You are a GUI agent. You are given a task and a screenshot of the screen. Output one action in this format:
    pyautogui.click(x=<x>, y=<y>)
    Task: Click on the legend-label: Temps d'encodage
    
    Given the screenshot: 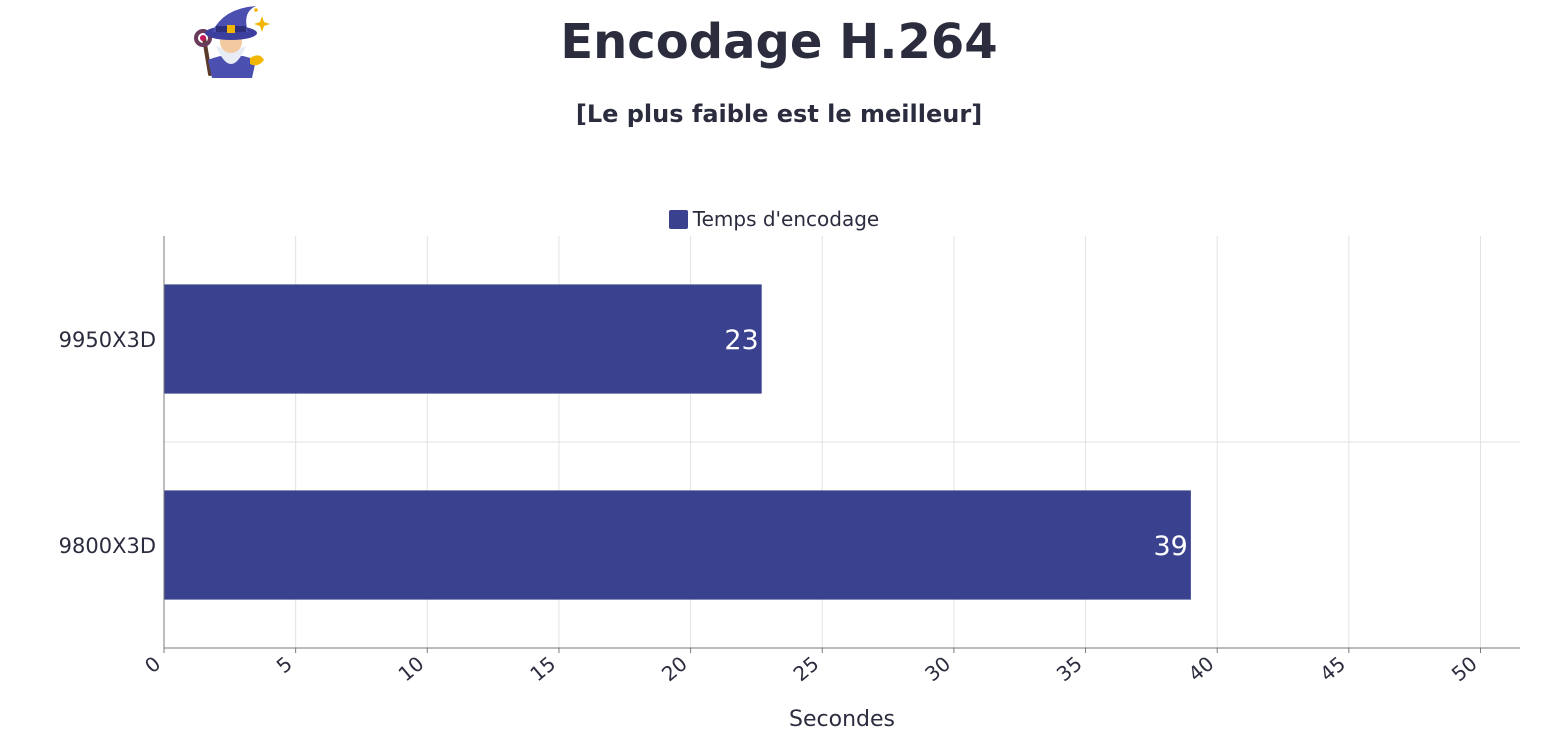 What is the action you would take?
    pyautogui.click(x=786, y=219)
    